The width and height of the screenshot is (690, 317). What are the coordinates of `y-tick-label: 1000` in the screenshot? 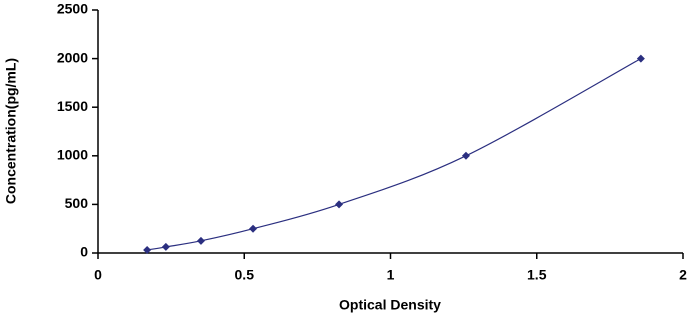 It's located at (72, 155).